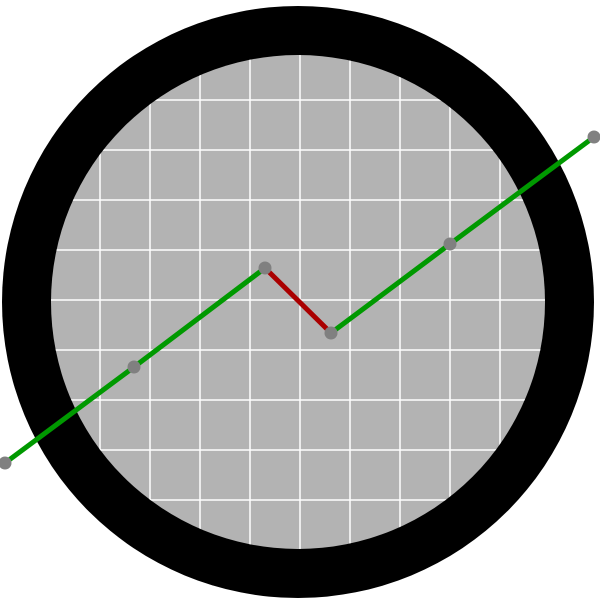 The image size is (600, 600). What do you see at coordinates (265, 268) in the screenshot?
I see `node-c` at bounding box center [265, 268].